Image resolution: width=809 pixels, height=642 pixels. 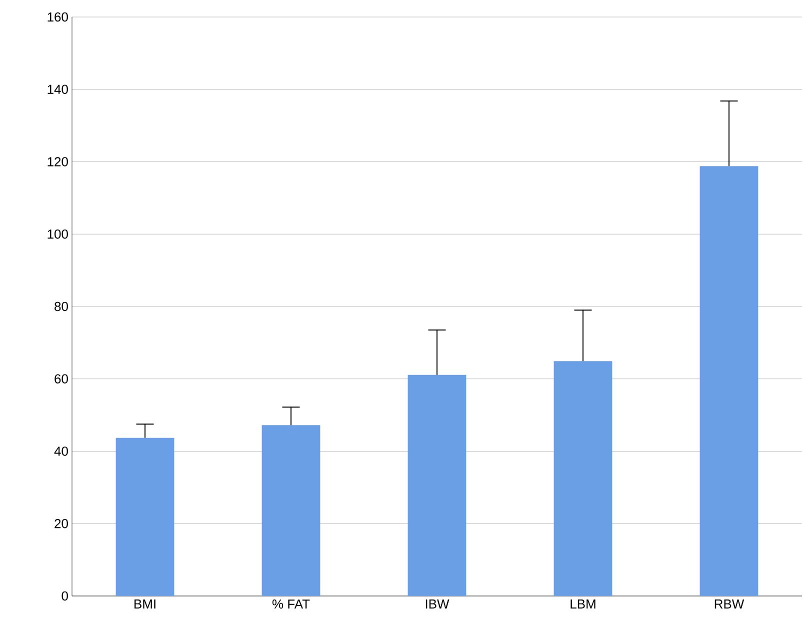 I want to click on x-tick-label: IBW, so click(x=438, y=604).